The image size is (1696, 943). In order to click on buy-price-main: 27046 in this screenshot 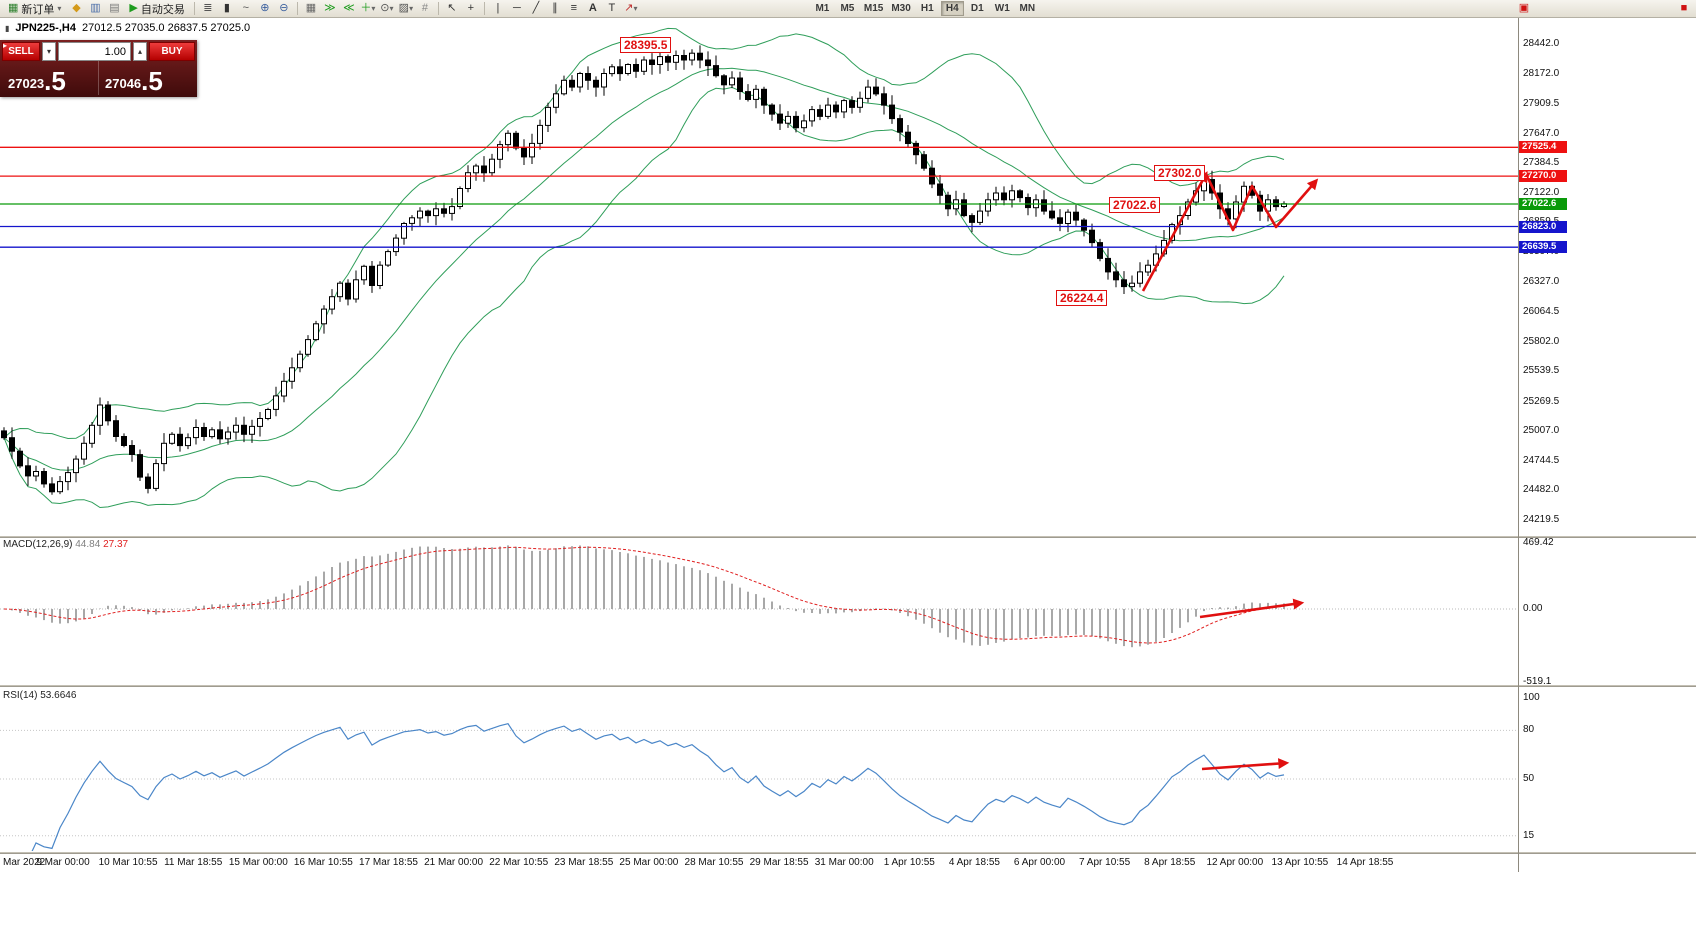, I will do `click(123, 83)`.